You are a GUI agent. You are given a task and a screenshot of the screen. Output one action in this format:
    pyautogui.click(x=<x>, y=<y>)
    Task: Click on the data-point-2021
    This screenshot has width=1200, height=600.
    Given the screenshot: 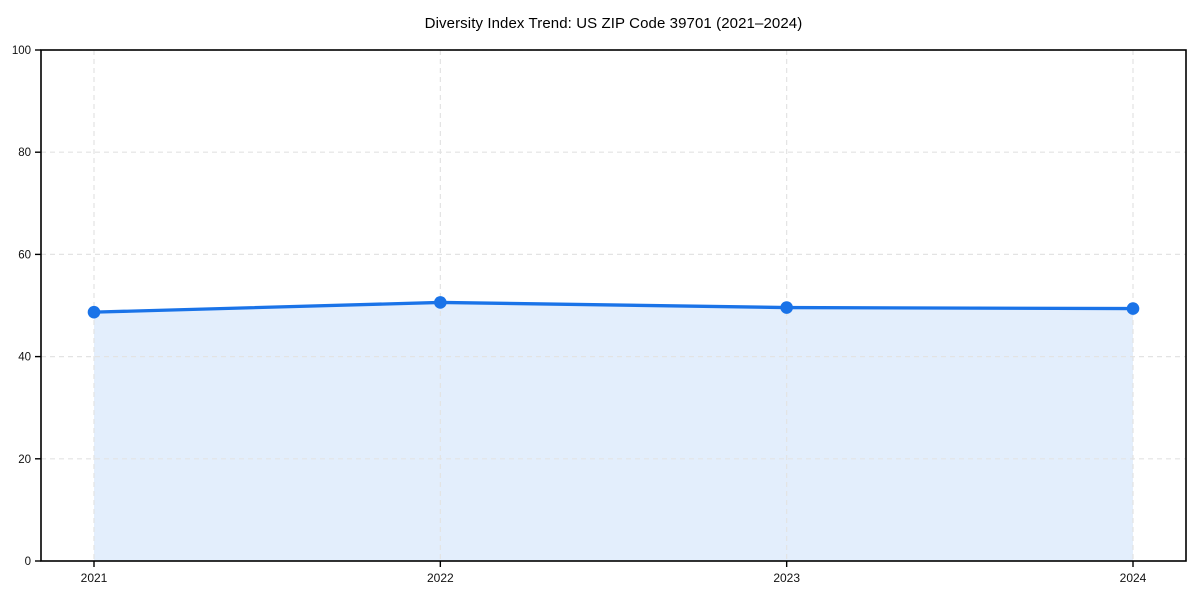 What is the action you would take?
    pyautogui.click(x=94, y=312)
    